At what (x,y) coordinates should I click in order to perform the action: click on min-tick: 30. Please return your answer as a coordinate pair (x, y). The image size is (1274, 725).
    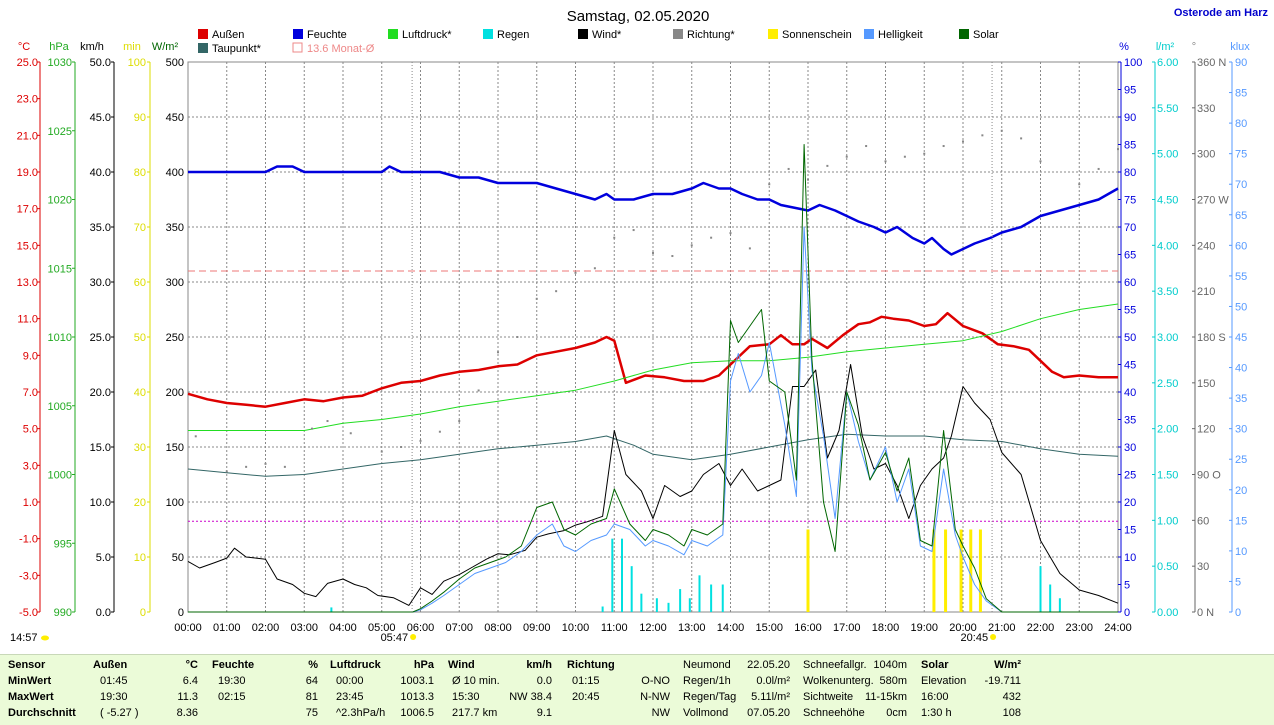
    Looking at the image, I should click on (140, 448).